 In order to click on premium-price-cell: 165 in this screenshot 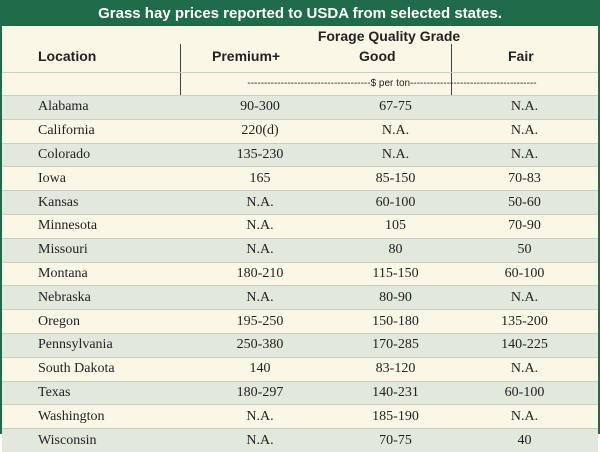, I will do `click(260, 178)`.